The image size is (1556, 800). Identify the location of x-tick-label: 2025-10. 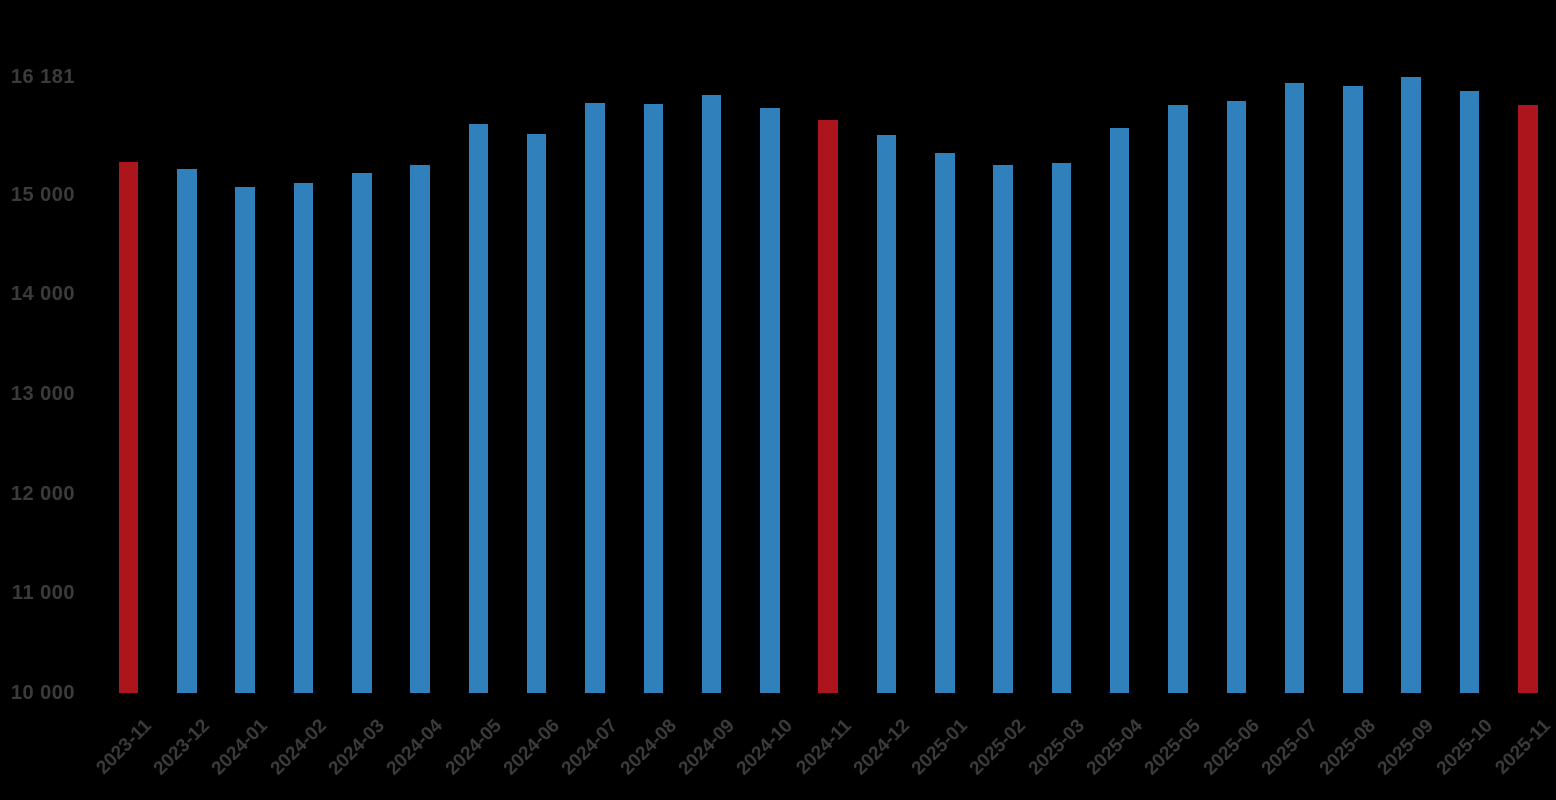
(1464, 747).